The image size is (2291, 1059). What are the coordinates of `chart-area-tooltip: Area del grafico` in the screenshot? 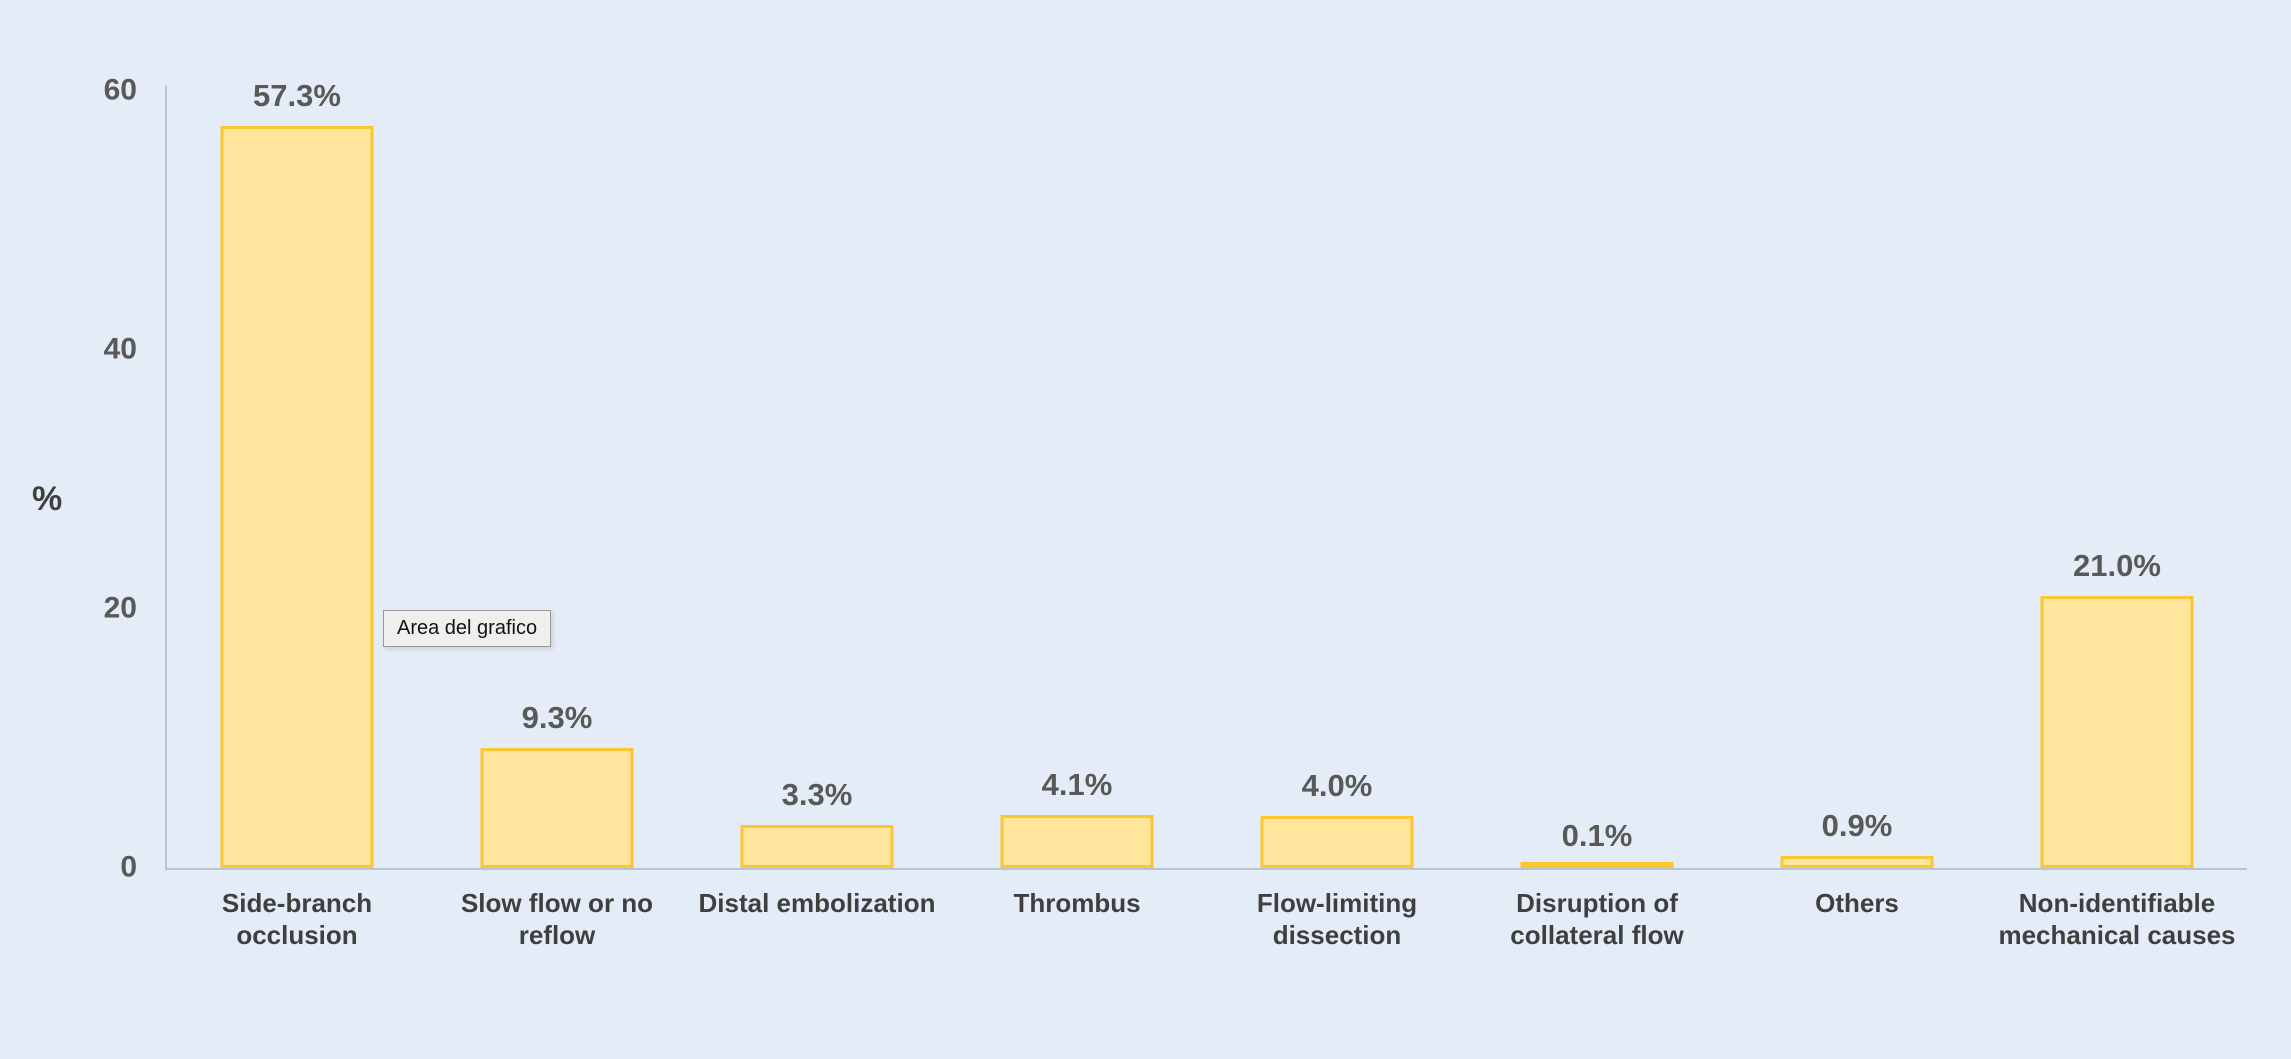 It's located at (467, 628).